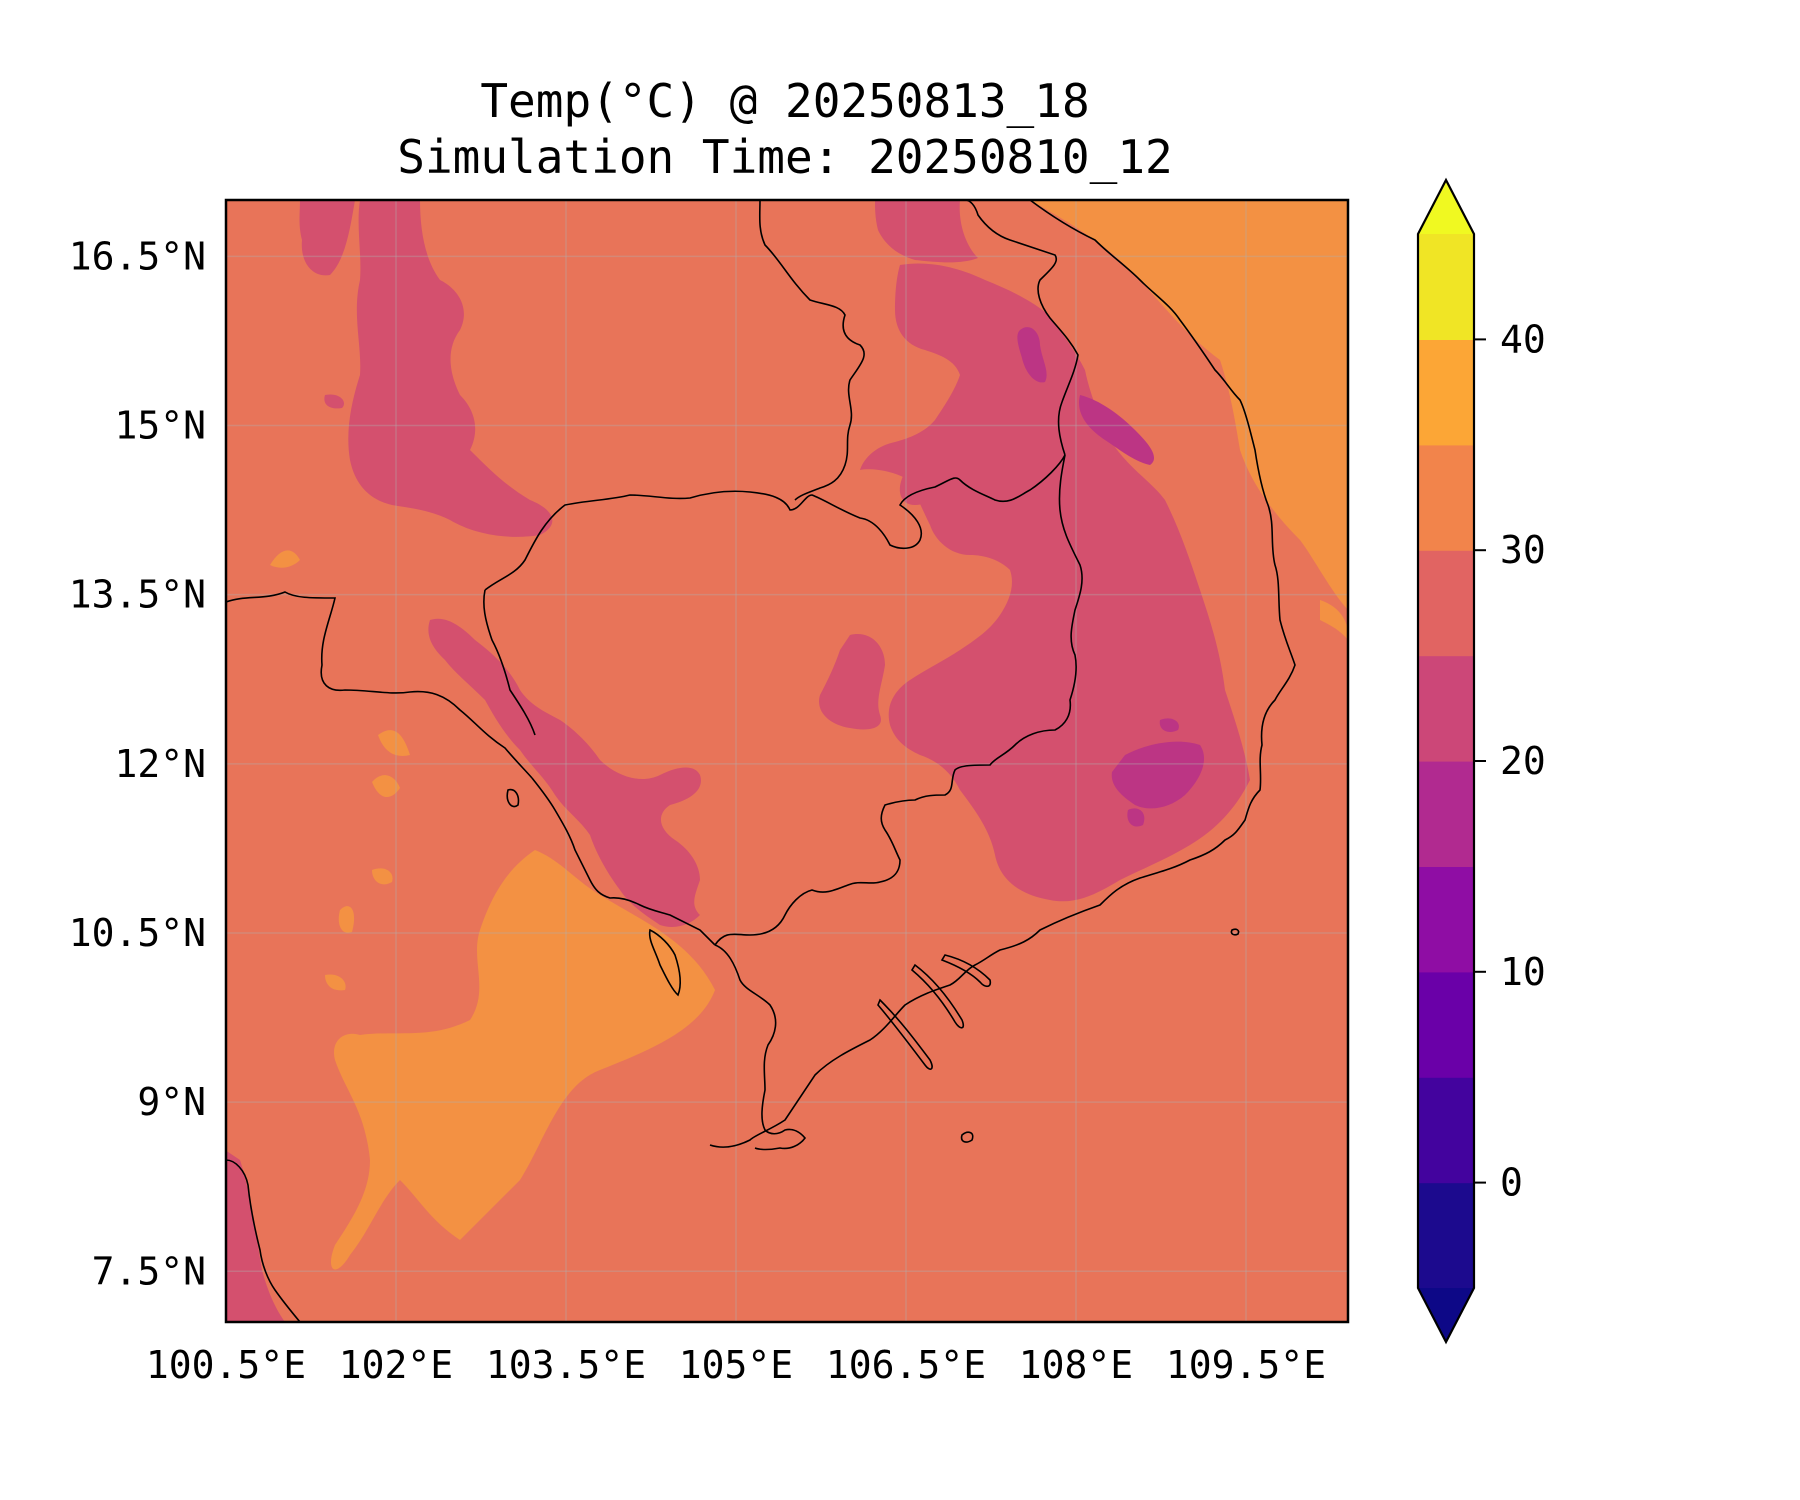  I want to click on coastline-thailand-gulf, so click(263, 1240).